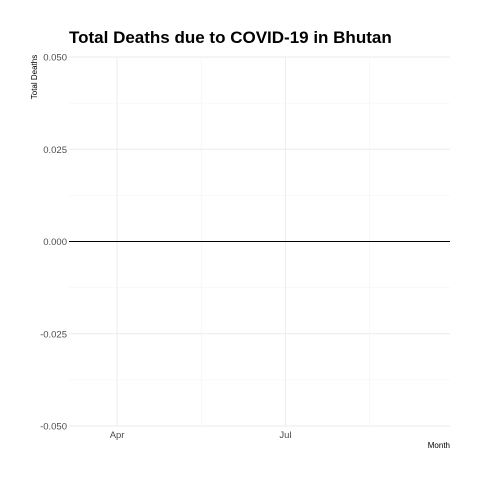  What do you see at coordinates (53, 334) in the screenshot?
I see `y-tick-label: -0.025` at bounding box center [53, 334].